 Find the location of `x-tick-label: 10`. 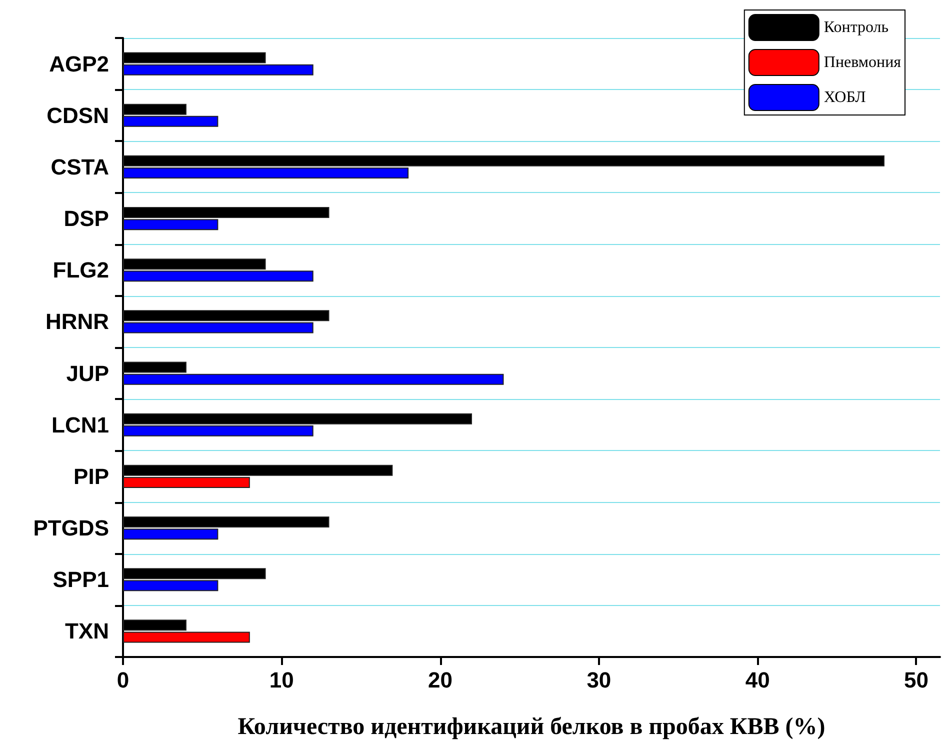

x-tick-label: 10 is located at coordinates (281, 680).